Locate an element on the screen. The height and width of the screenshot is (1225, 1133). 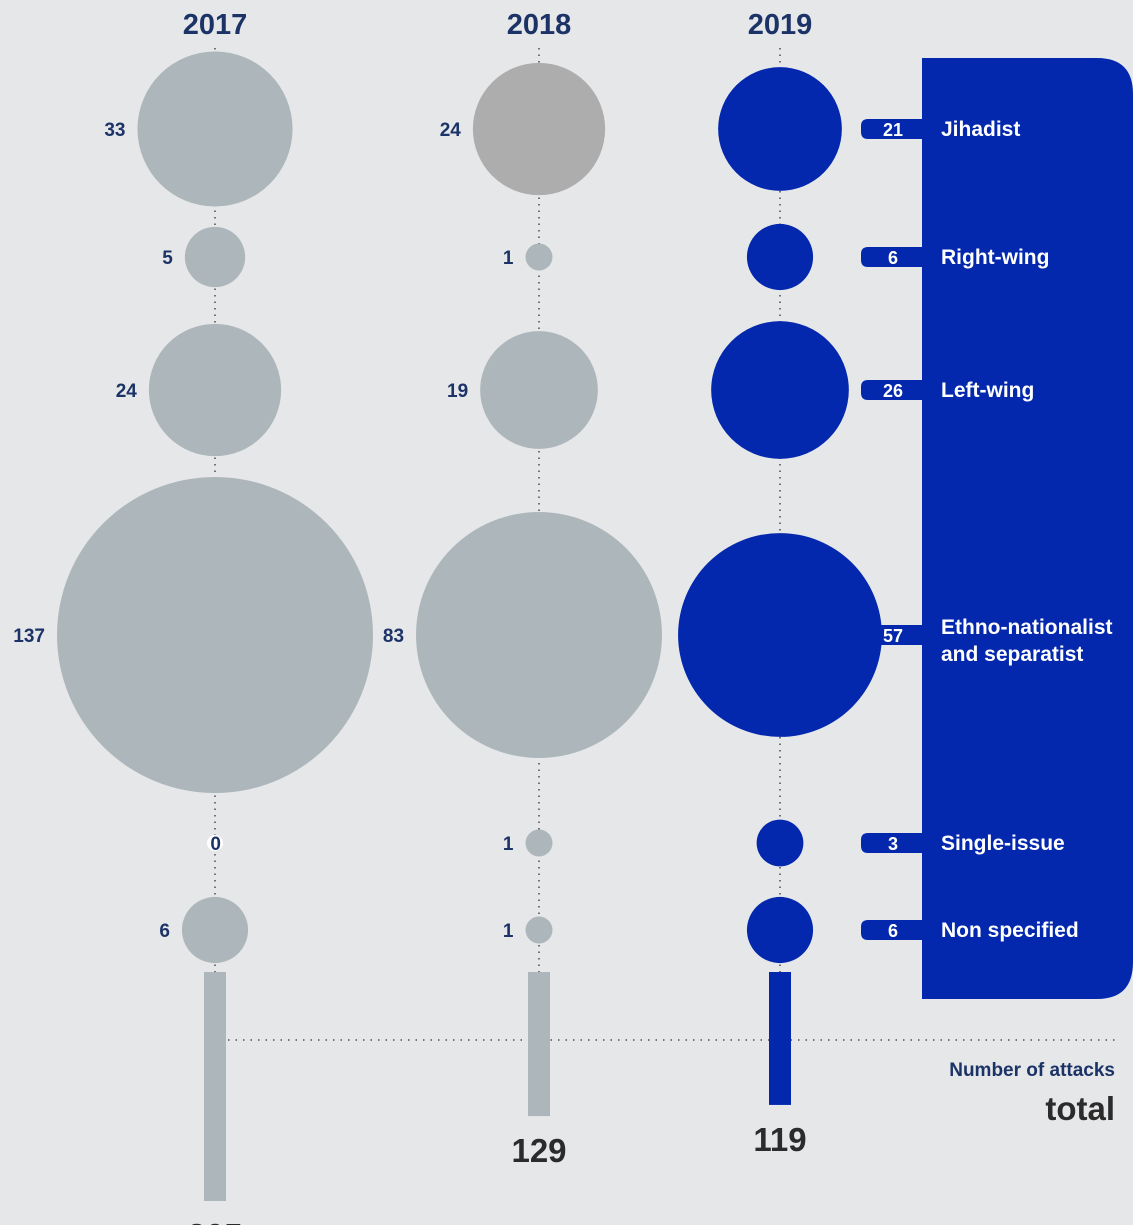
value-label-2018-right-wing: 1 is located at coordinates (508, 258).